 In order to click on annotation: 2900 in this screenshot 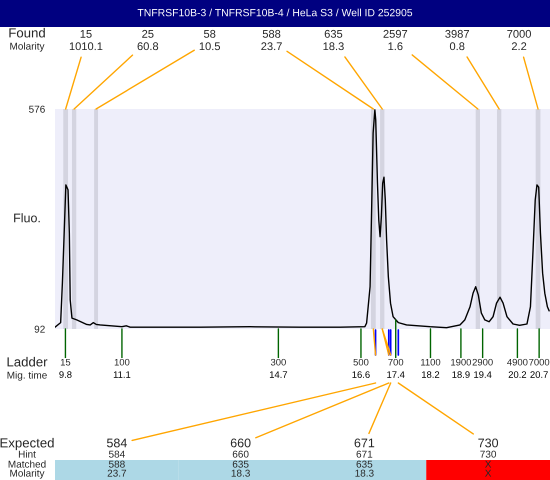, I will do `click(482, 362)`.